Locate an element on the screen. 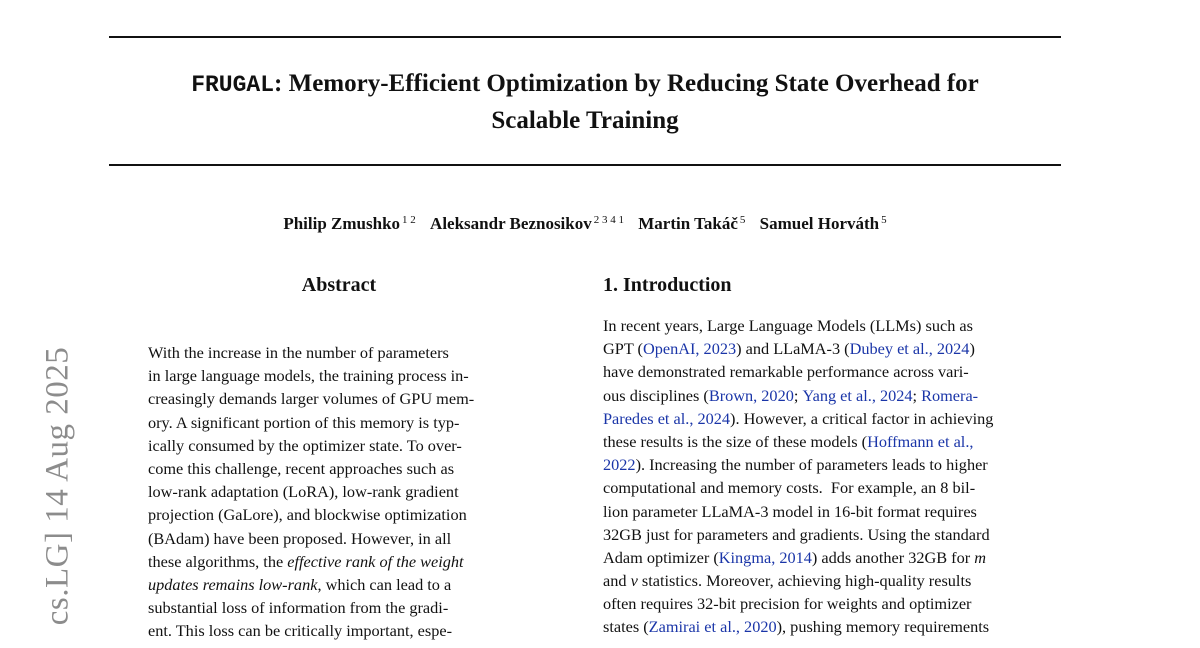 Image resolution: width=1200 pixels, height=648 pixels. line-text: ) adds another 32GB for is located at coordinates (893, 557).